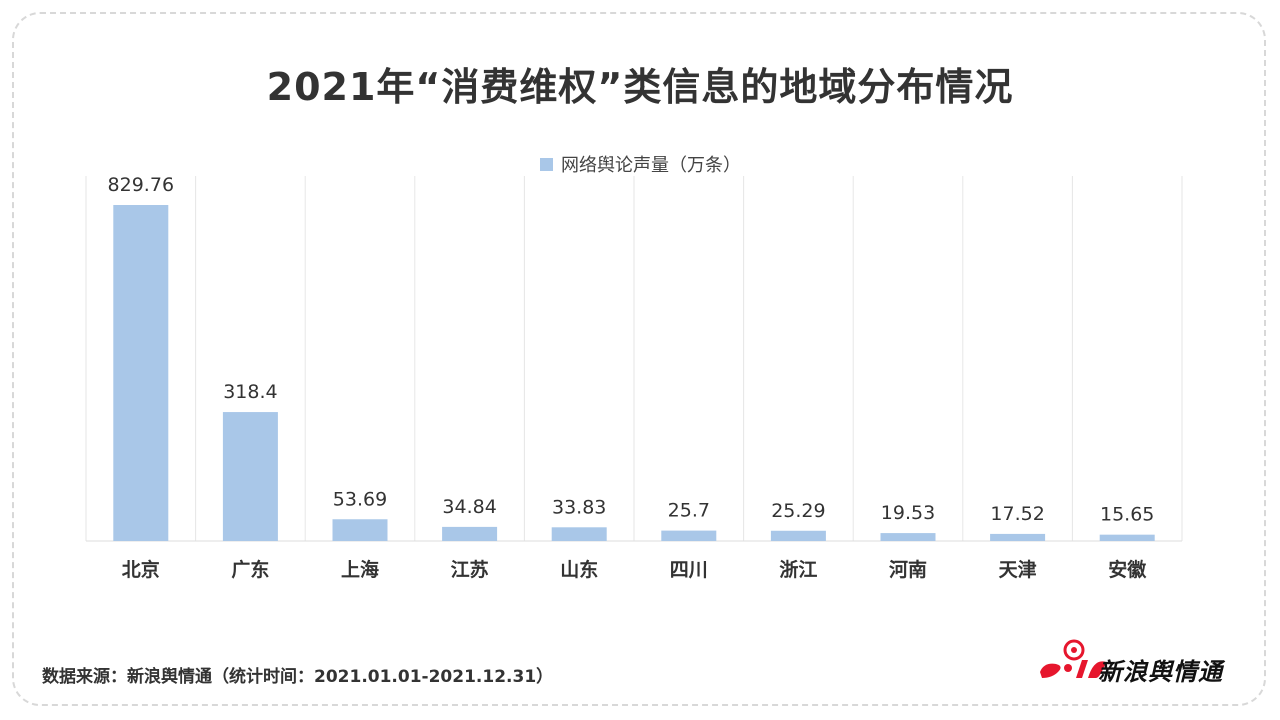 This screenshot has width=1280, height=720. I want to click on data-label-9: 17.52, so click(1017, 514).